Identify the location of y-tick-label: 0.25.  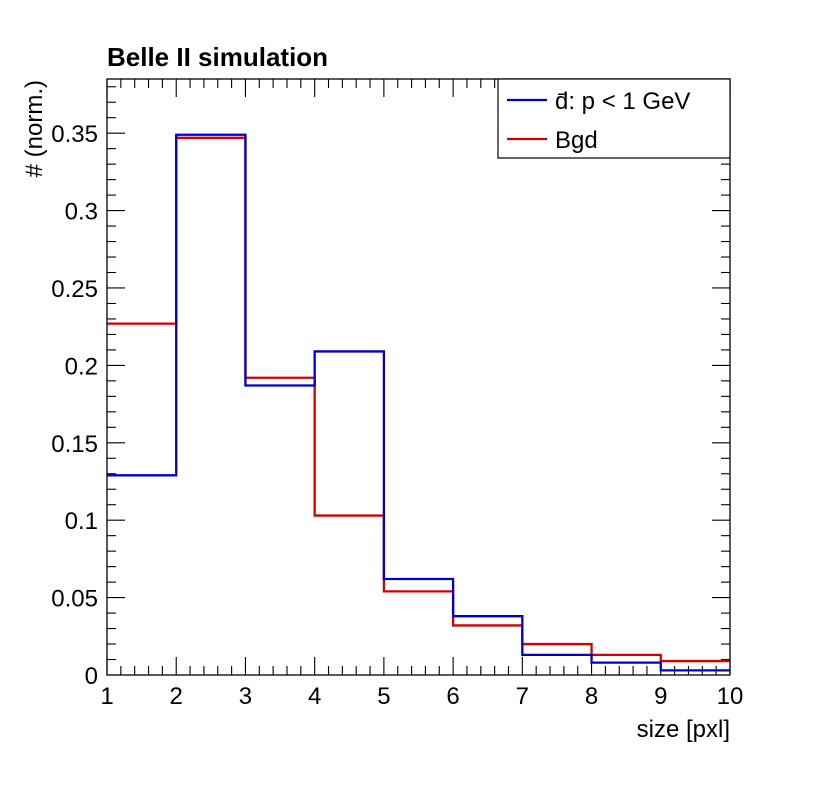
(74, 289).